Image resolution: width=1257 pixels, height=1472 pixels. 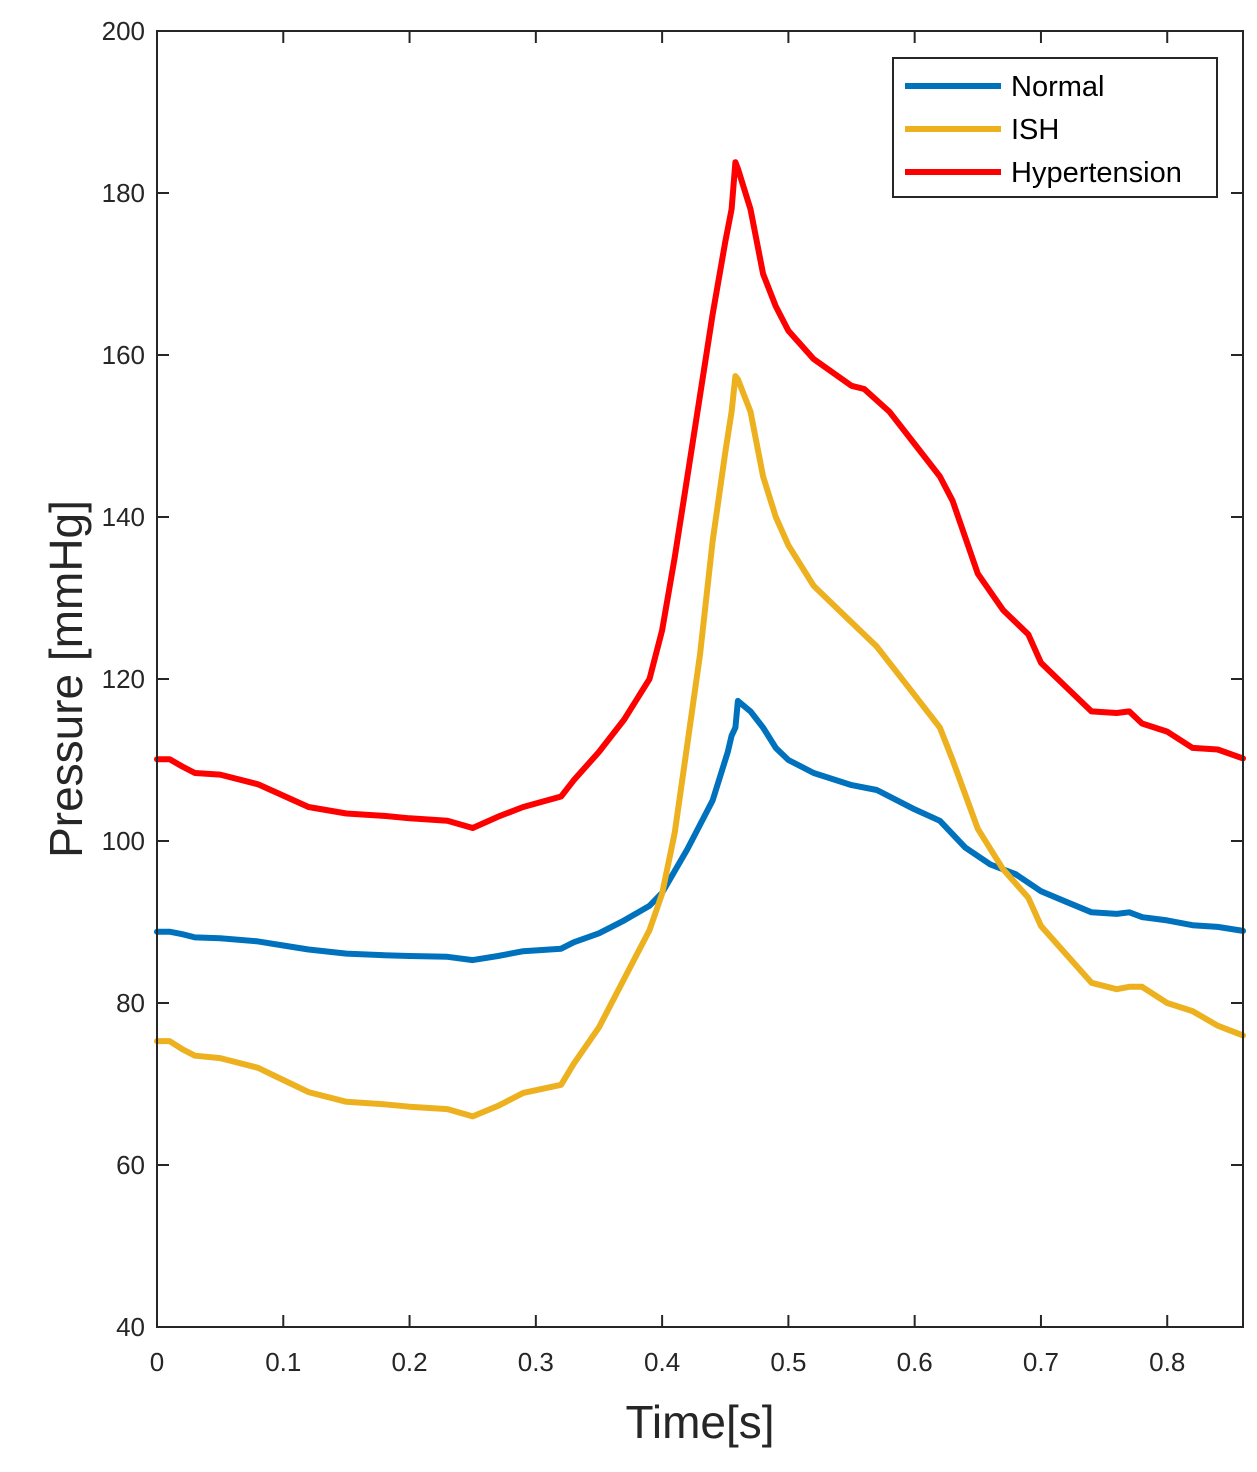 I want to click on x-tick-label: 0.4, so click(x=662, y=1362).